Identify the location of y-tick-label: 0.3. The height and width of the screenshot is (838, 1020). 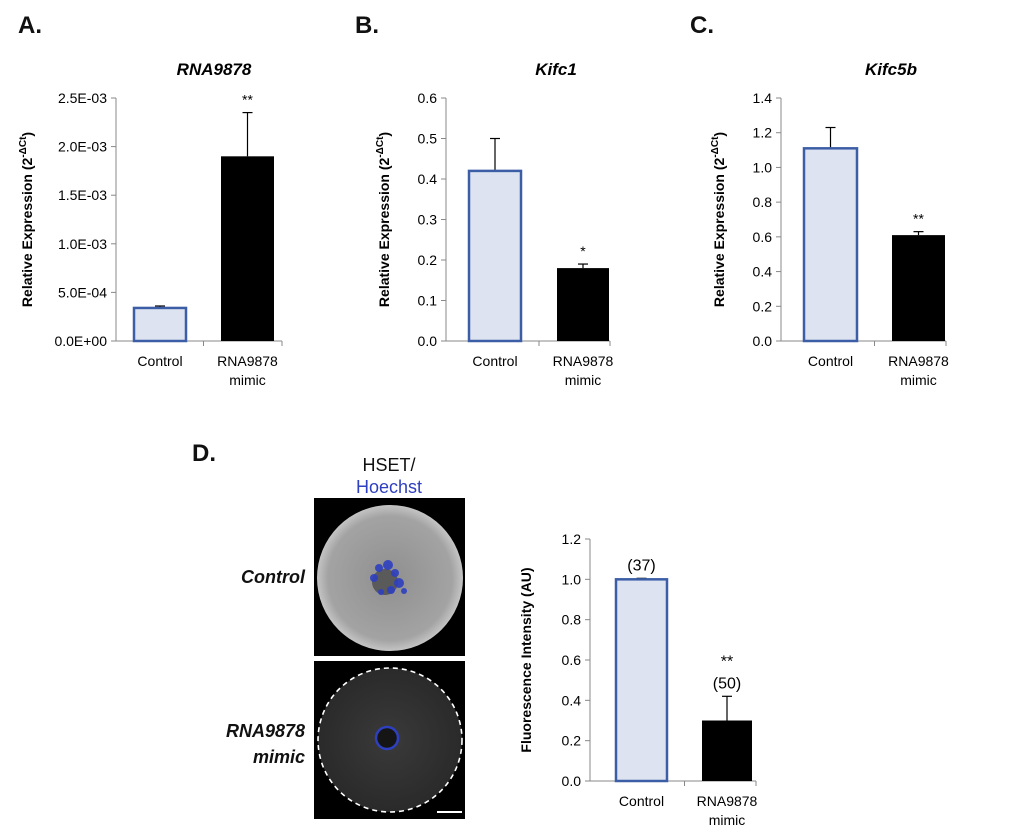
(428, 220).